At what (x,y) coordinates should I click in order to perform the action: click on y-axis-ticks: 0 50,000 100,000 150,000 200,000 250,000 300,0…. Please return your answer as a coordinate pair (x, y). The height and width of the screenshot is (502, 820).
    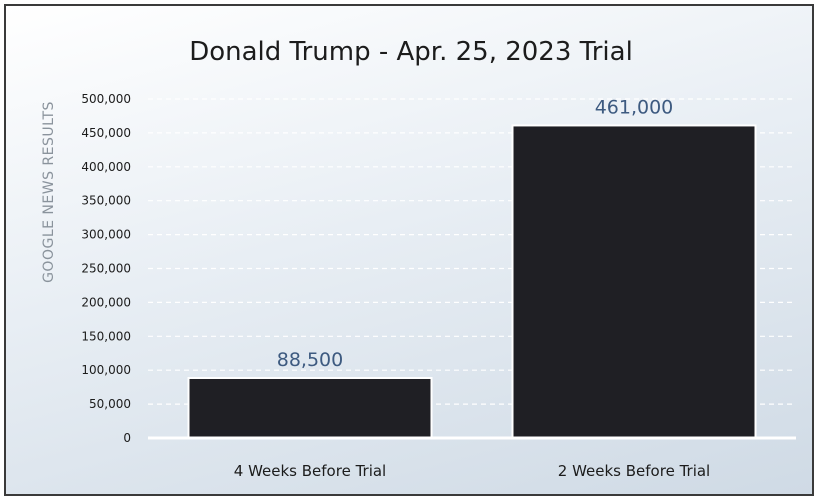
    Looking at the image, I should click on (106, 268).